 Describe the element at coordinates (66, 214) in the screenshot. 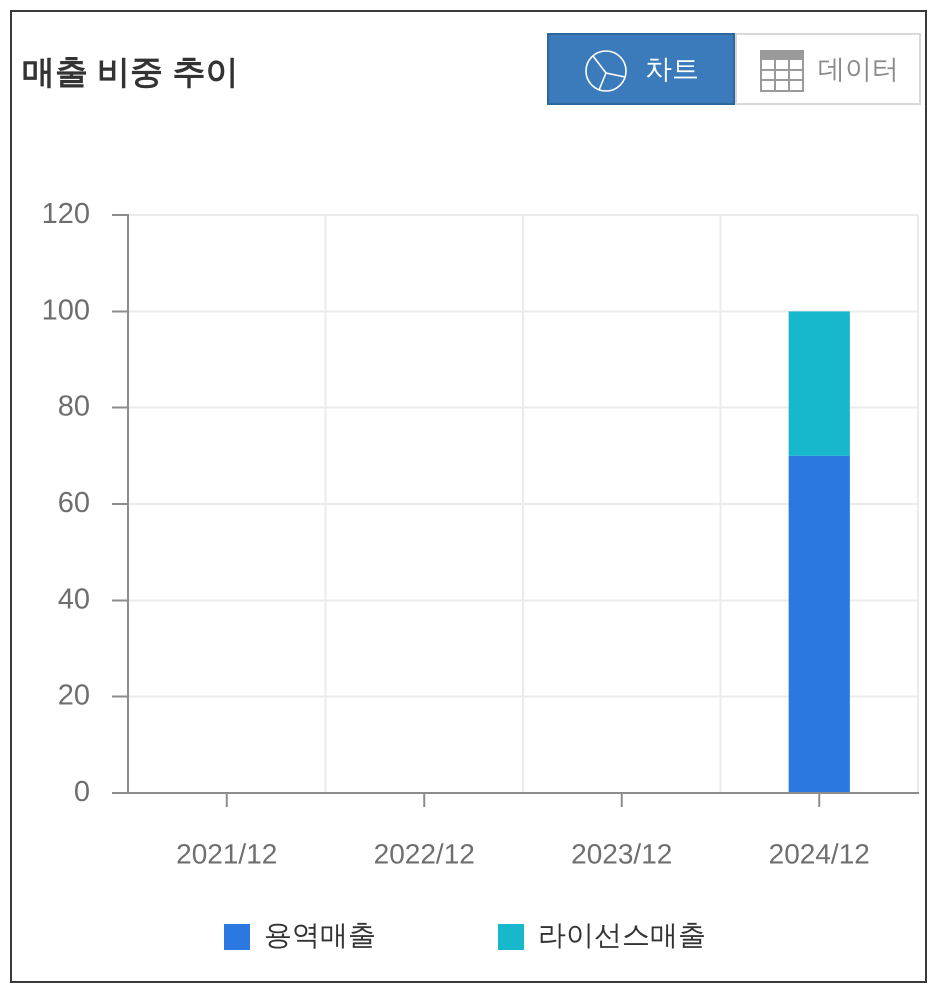

I see `y-tick-label: 120` at that location.